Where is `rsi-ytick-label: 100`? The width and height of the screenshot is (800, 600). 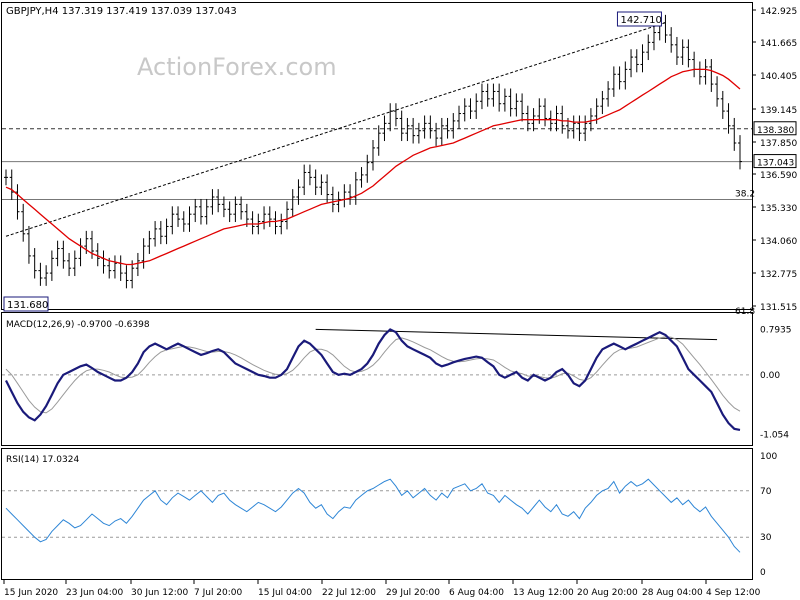
rsi-ytick-label: 100 is located at coordinates (768, 457).